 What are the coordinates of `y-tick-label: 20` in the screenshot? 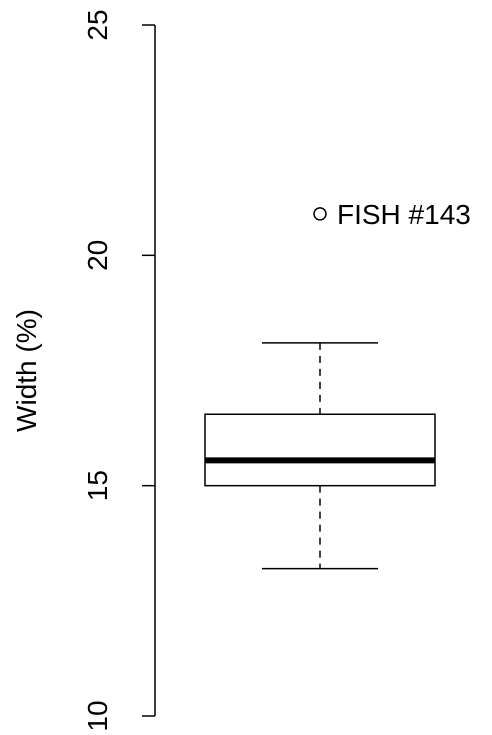 It's located at (97, 255).